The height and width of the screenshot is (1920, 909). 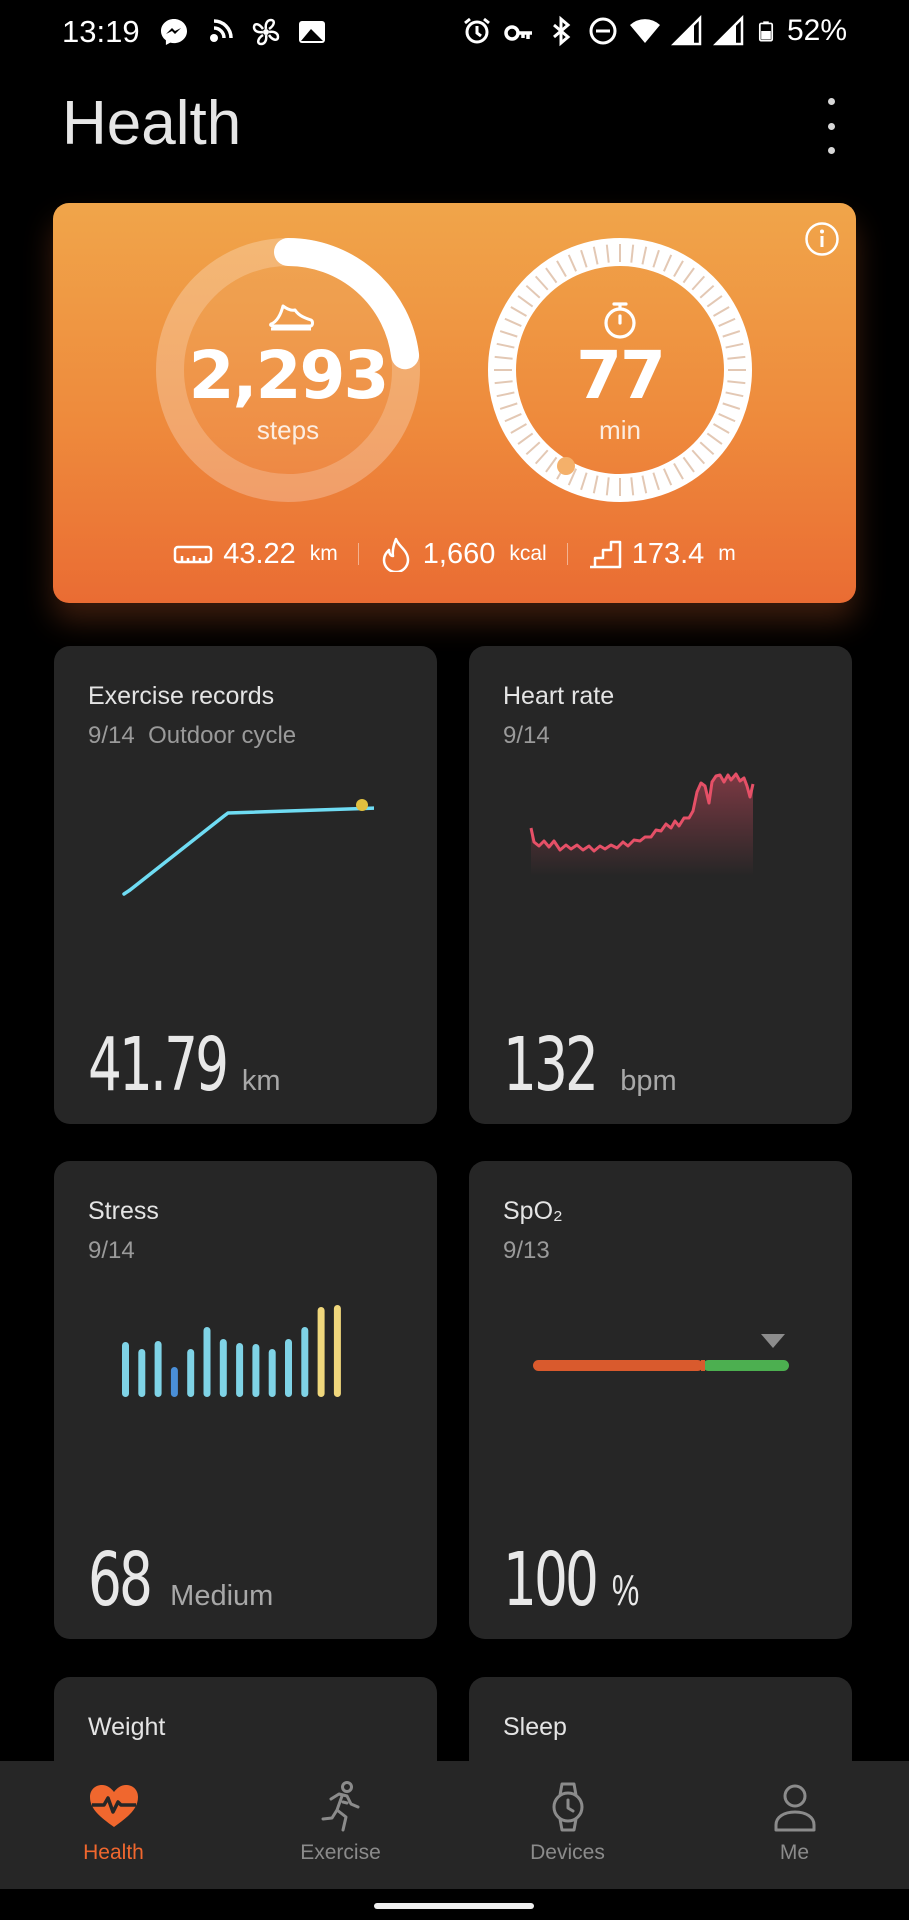 What do you see at coordinates (181, 696) in the screenshot?
I see `card-title: Exercise records` at bounding box center [181, 696].